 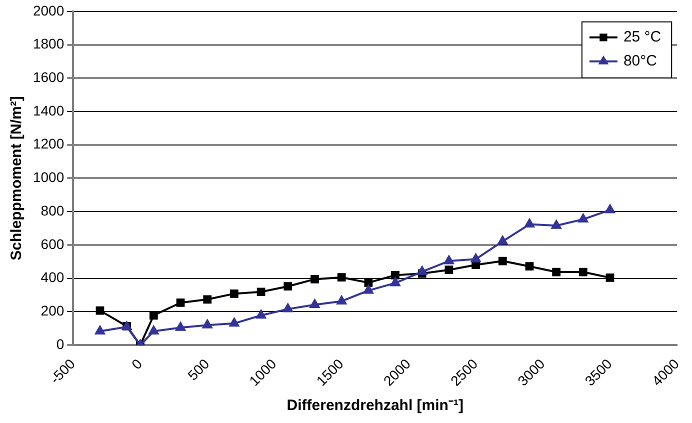 I want to click on y-tick-label: 1000, so click(x=48, y=177).